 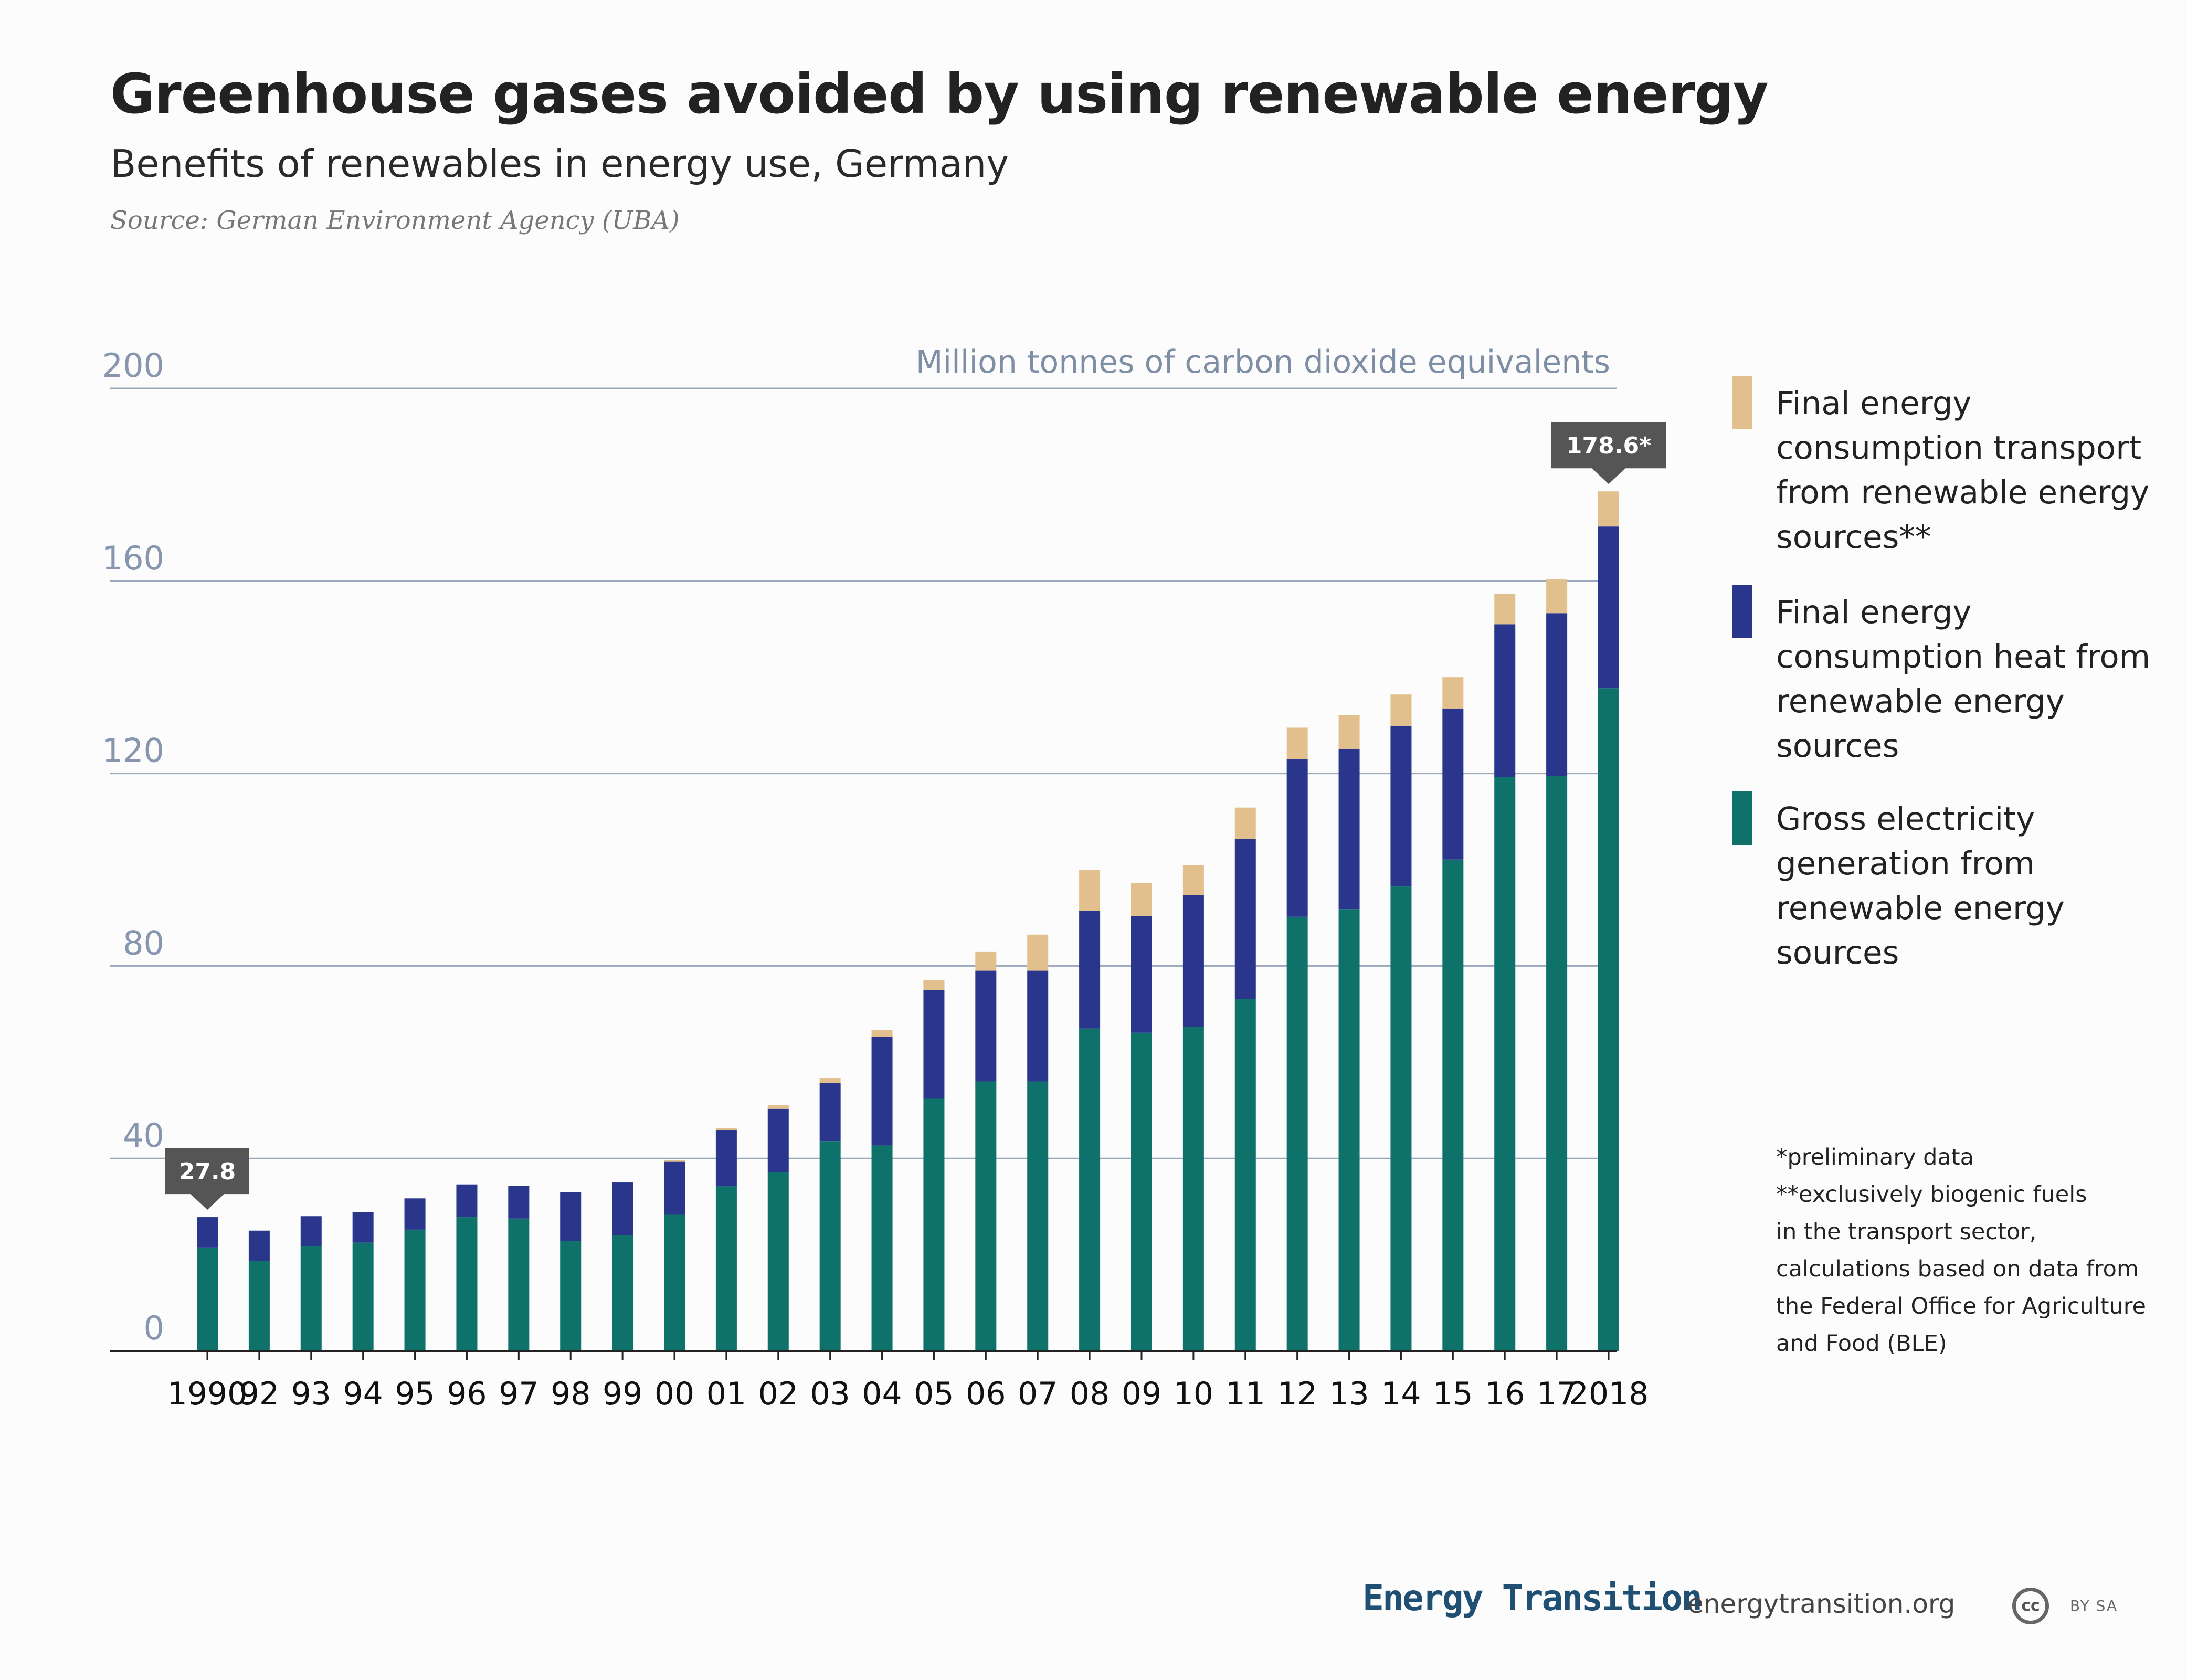 I want to click on x-tick-label: 07, so click(x=1038, y=1394).